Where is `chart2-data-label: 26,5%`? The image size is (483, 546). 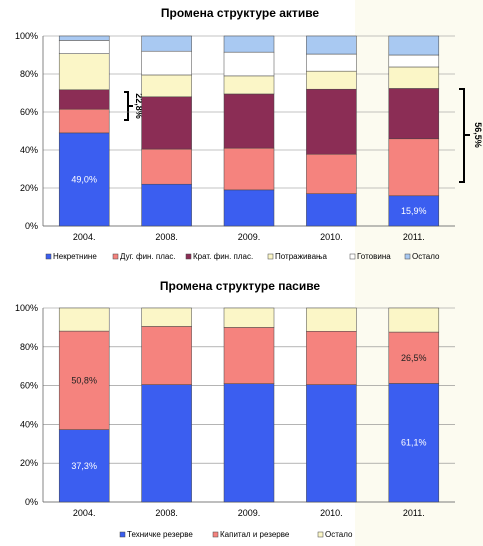 chart2-data-label: 26,5% is located at coordinates (414, 358).